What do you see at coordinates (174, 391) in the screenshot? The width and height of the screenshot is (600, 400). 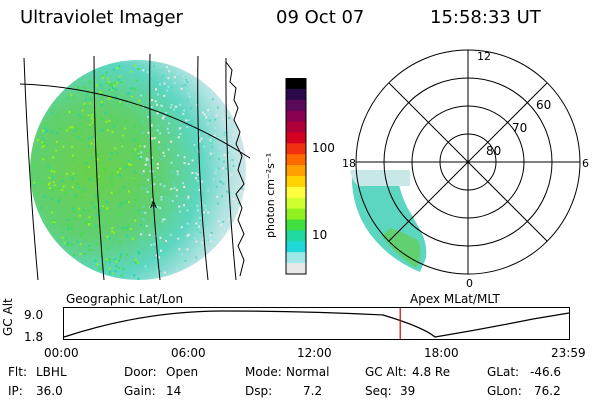 I see `gain-value: 14` at bounding box center [174, 391].